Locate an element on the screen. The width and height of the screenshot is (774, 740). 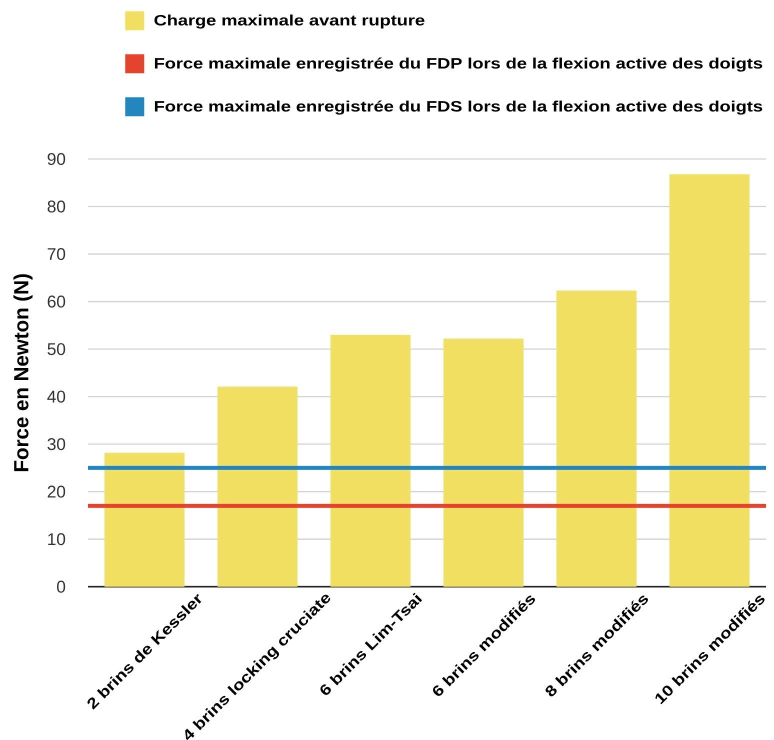
y-tick-label: 50 is located at coordinates (57, 349).